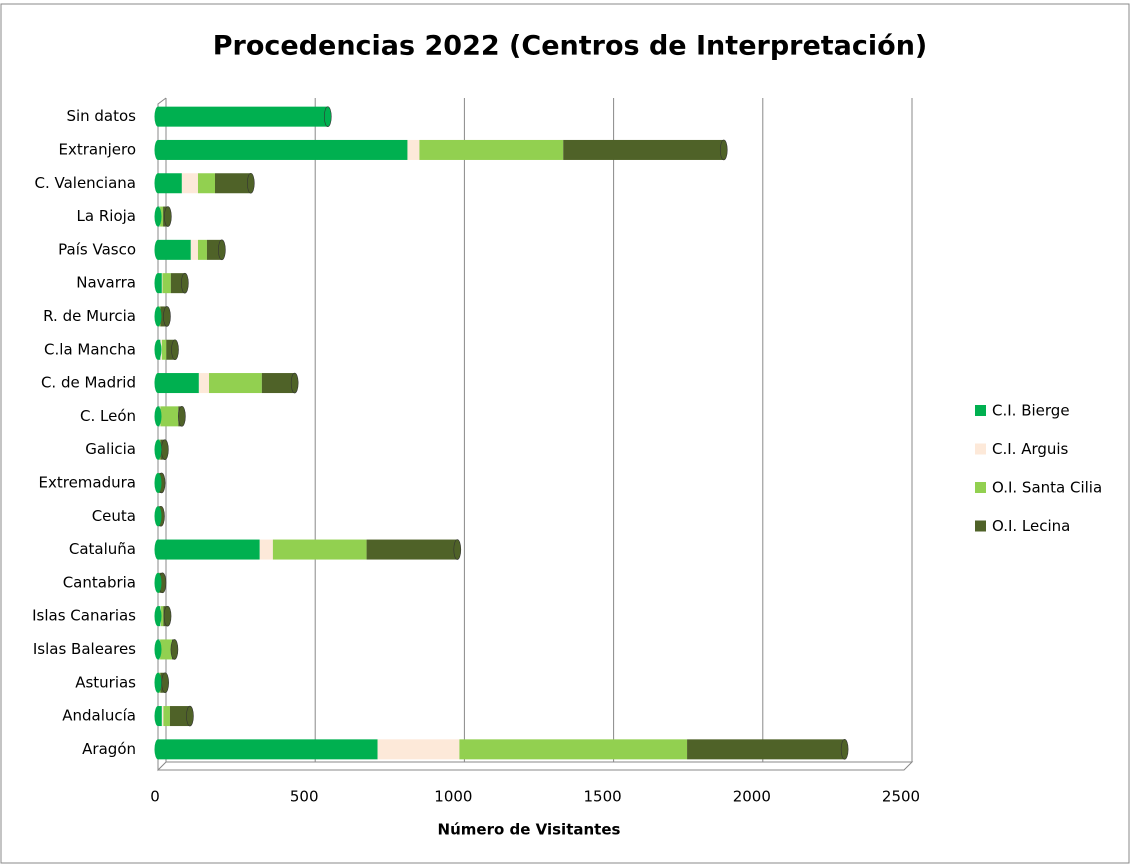 The image size is (1131, 865). I want to click on legend-label: O.I. Lecina, so click(1031, 526).